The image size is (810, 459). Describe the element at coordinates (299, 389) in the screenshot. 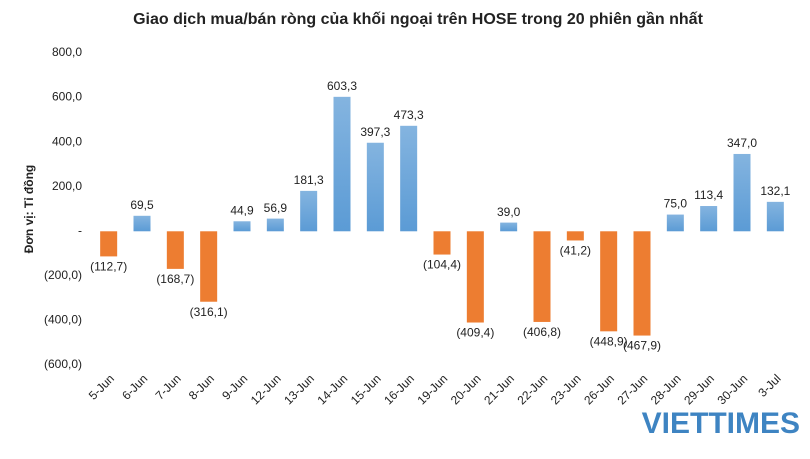

I see `x-tick-label: 13-Jun` at that location.